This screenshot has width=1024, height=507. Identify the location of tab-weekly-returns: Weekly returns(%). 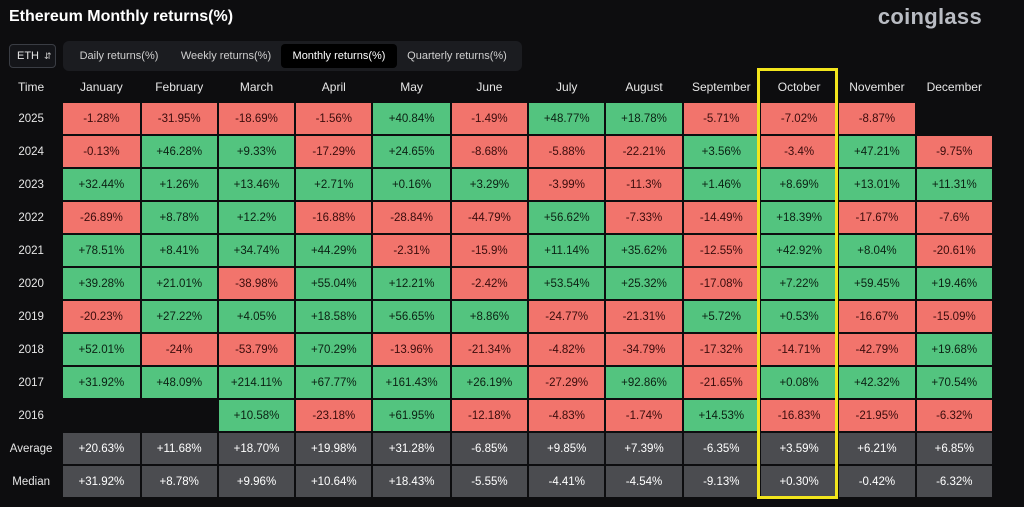
(226, 56).